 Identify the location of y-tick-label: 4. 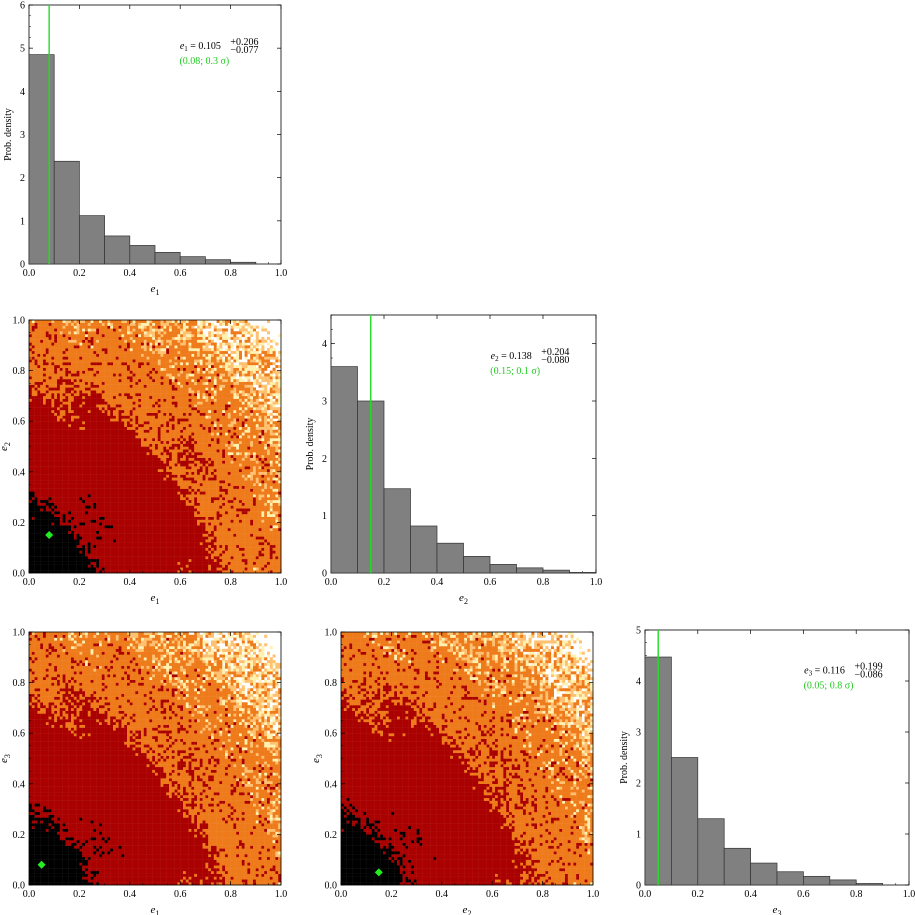
(22, 92).